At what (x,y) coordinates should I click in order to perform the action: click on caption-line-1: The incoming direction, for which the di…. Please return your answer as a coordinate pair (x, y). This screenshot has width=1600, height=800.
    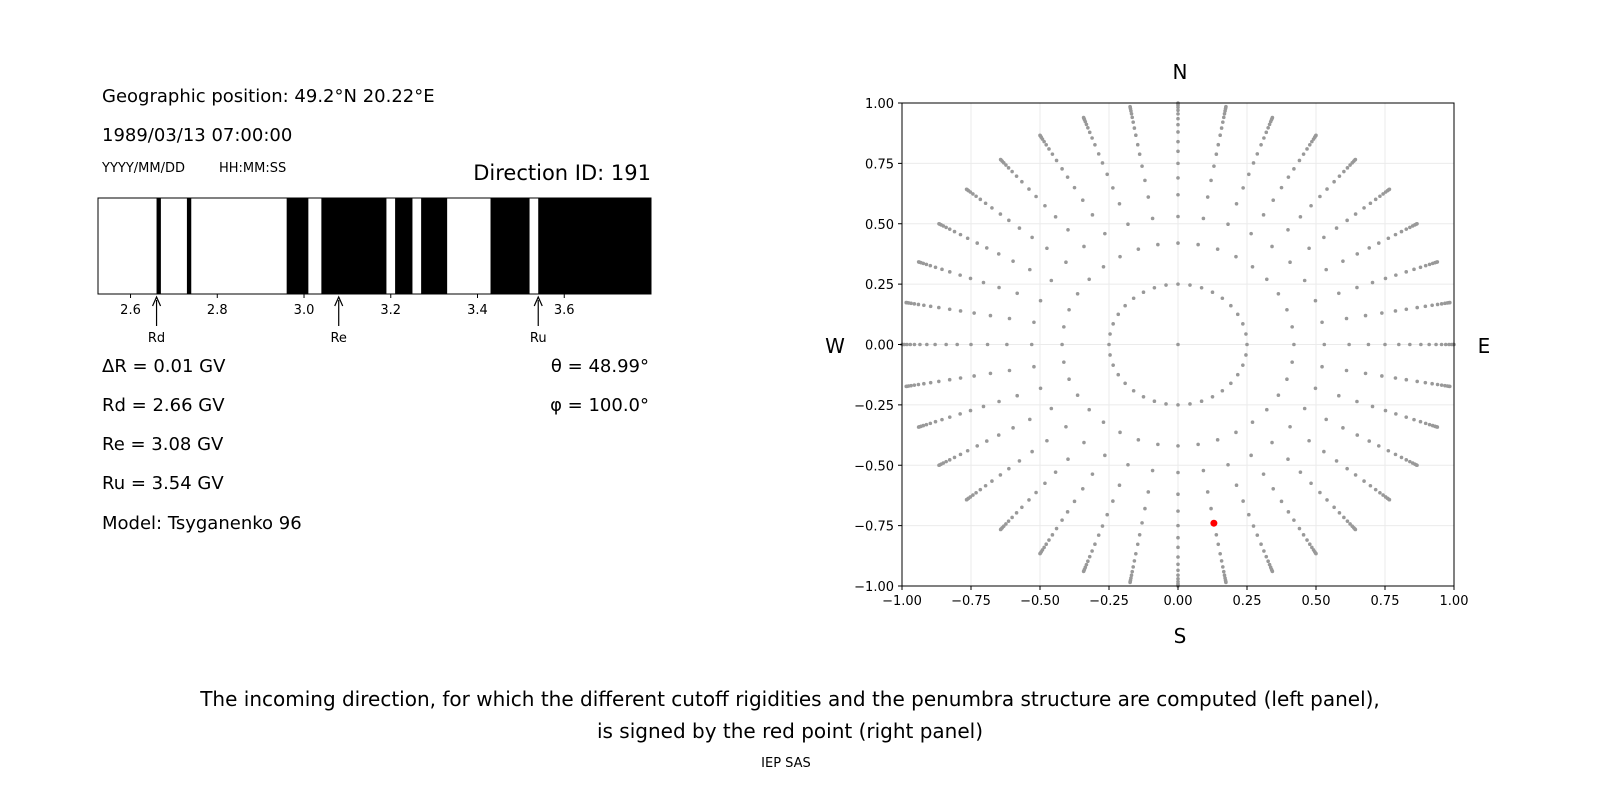
    Looking at the image, I should click on (790, 699).